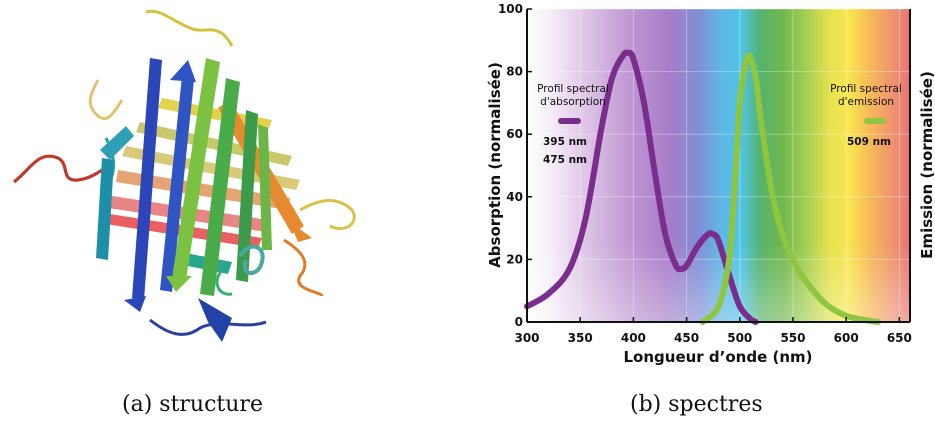 This screenshot has width=935, height=434. I want to click on emission-peak: 509 nm, so click(869, 142).